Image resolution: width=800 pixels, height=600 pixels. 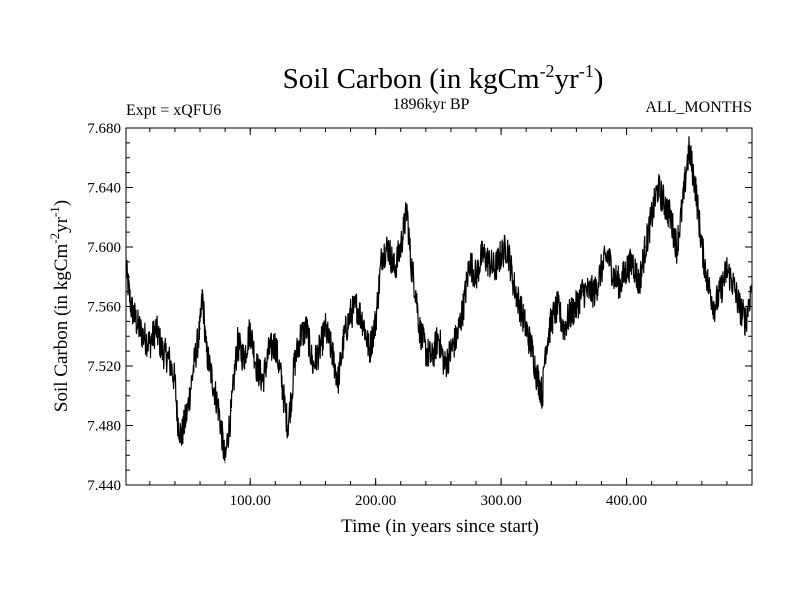 What do you see at coordinates (567, 79) in the screenshot?
I see `chart-title-mid: yr` at bounding box center [567, 79].